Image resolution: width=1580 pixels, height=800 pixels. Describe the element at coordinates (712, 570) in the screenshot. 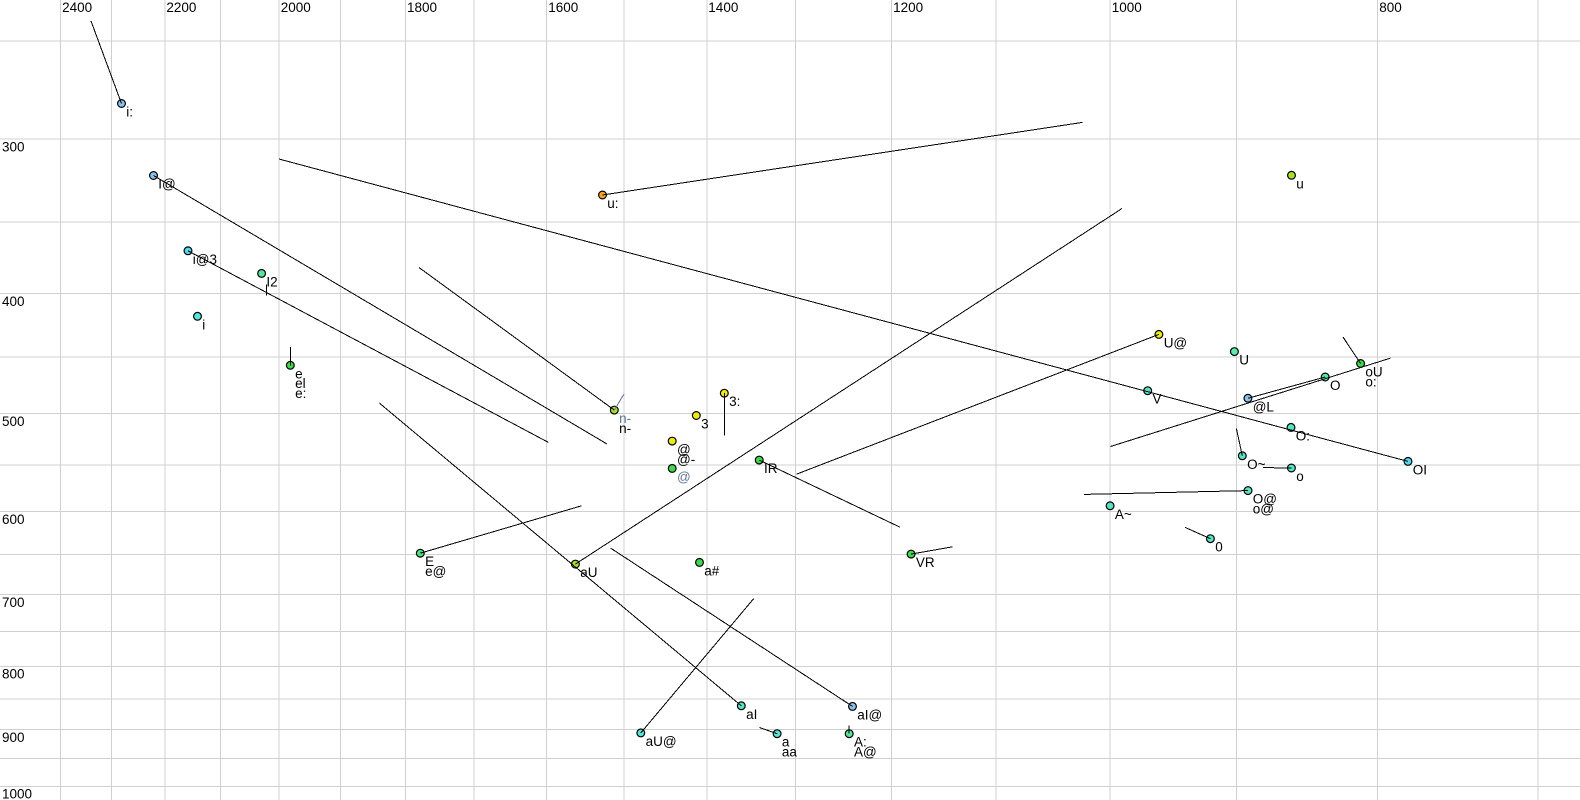

I see `svg-text: a#` at that location.